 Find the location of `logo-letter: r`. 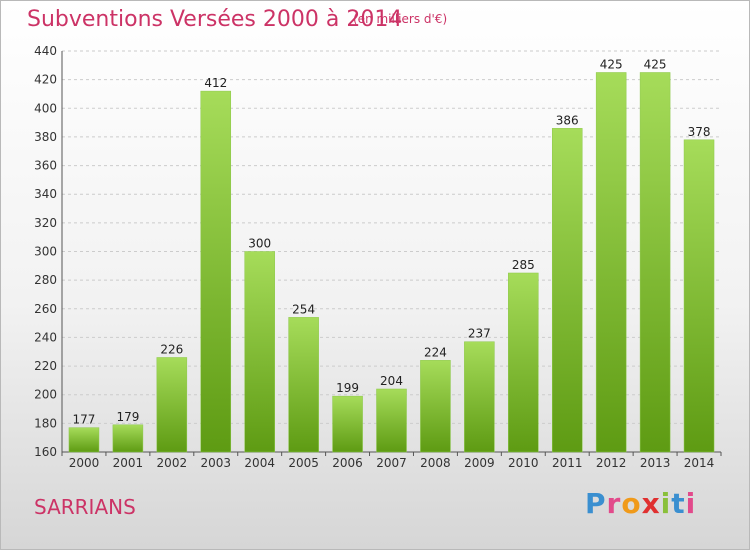

logo-letter: r is located at coordinates (614, 503).